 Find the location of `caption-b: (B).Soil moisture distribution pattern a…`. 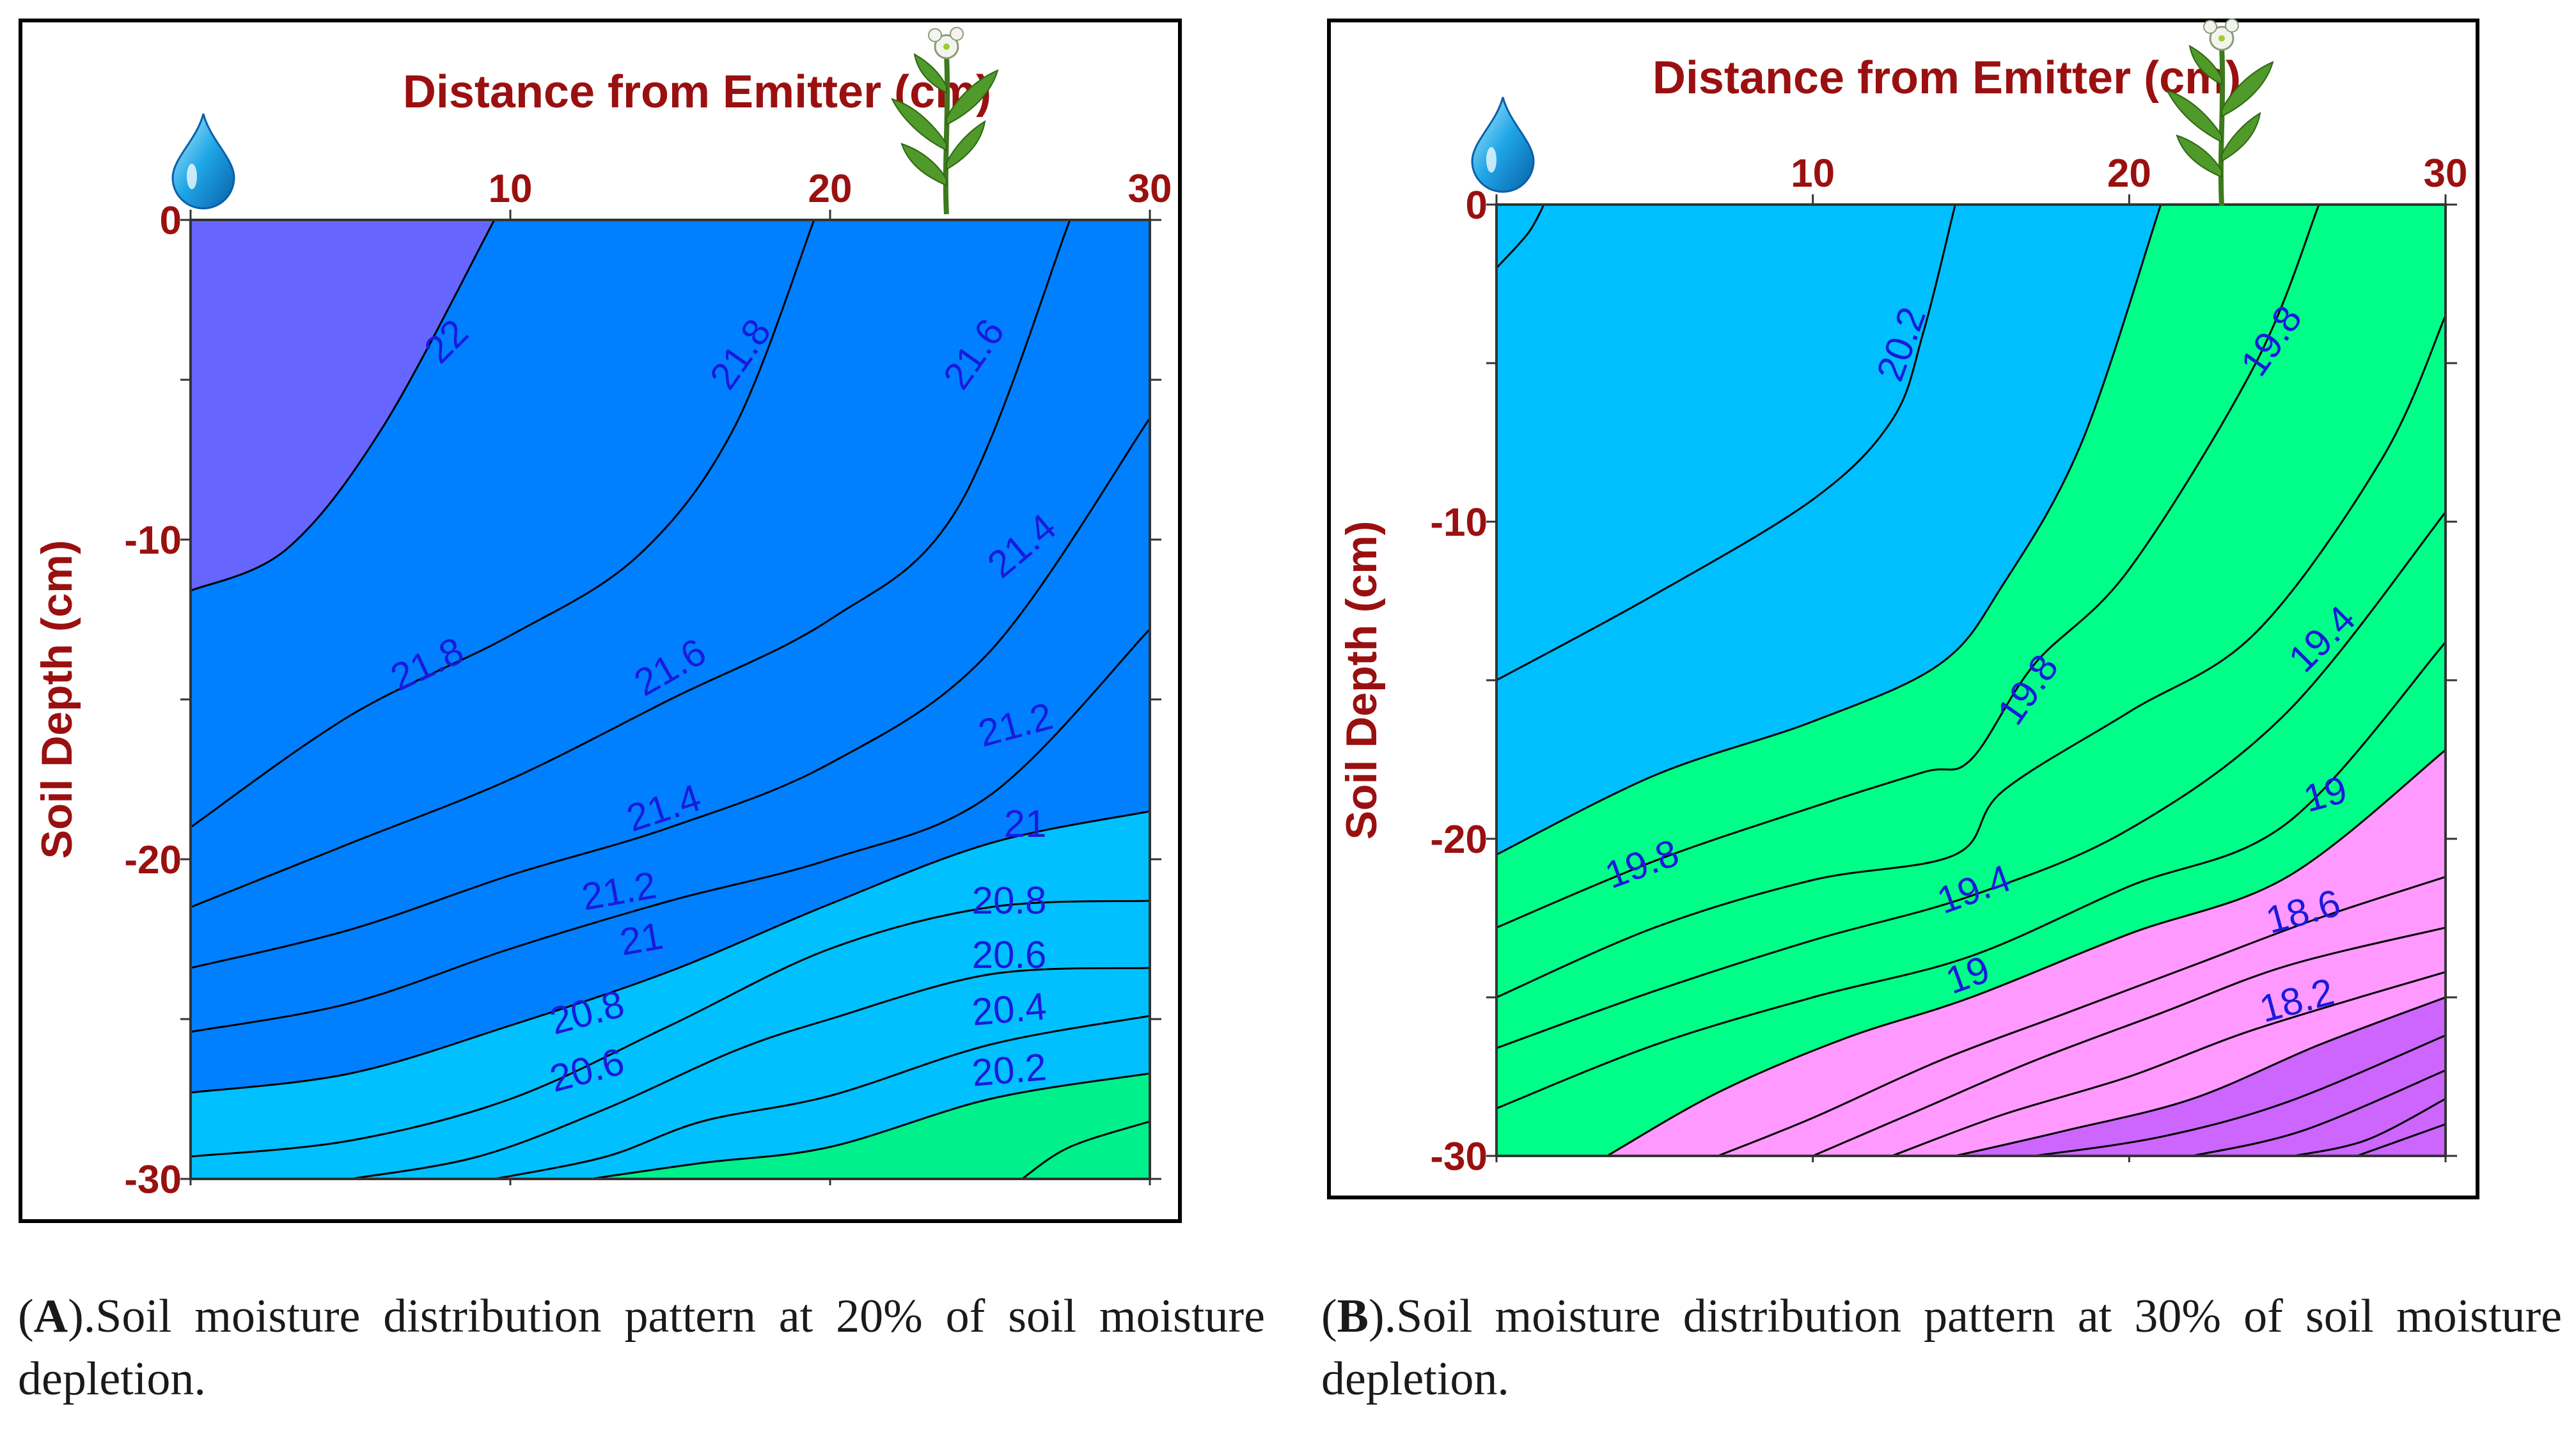

caption-b: (B).Soil moisture distribution pattern a… is located at coordinates (1941, 1347).